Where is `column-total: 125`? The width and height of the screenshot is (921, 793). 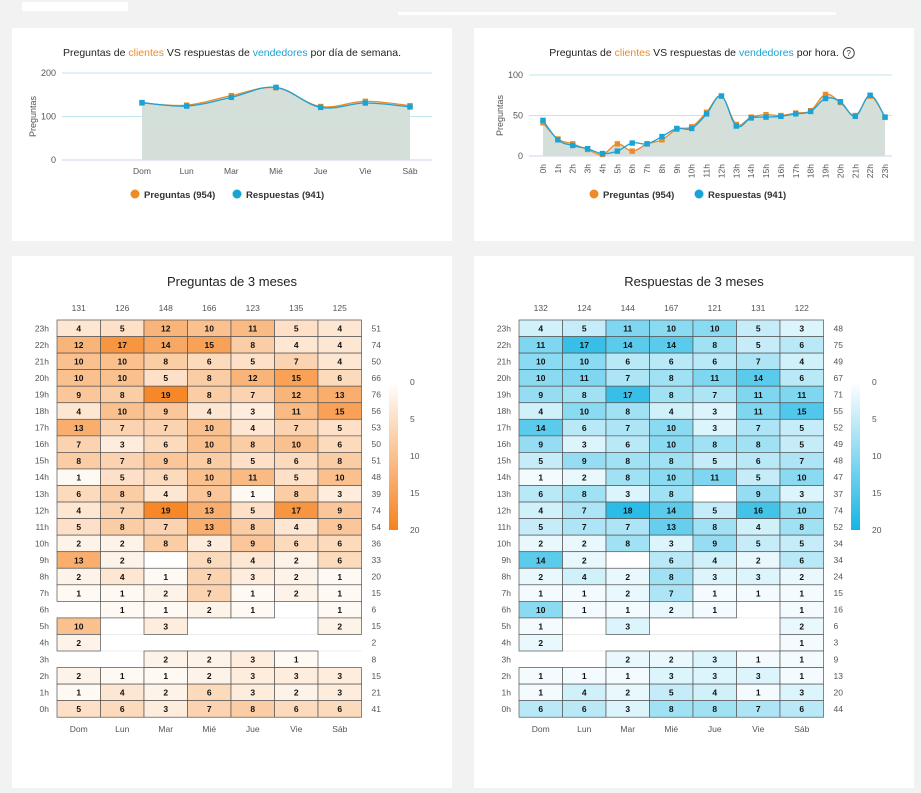
column-total: 125 is located at coordinates (340, 308).